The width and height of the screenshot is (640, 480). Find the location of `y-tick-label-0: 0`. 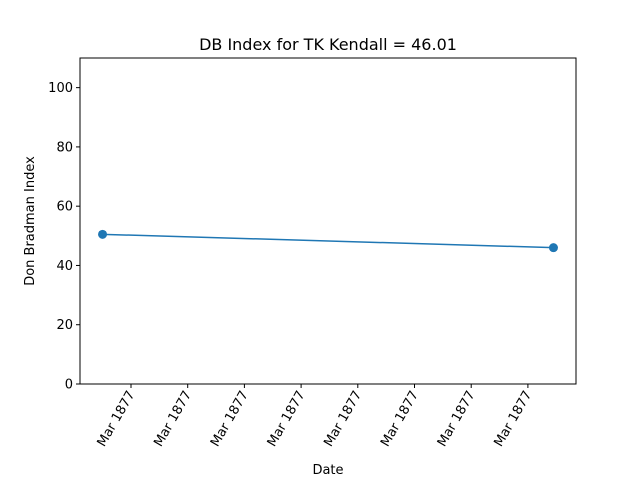

y-tick-label-0: 0 is located at coordinates (69, 385).